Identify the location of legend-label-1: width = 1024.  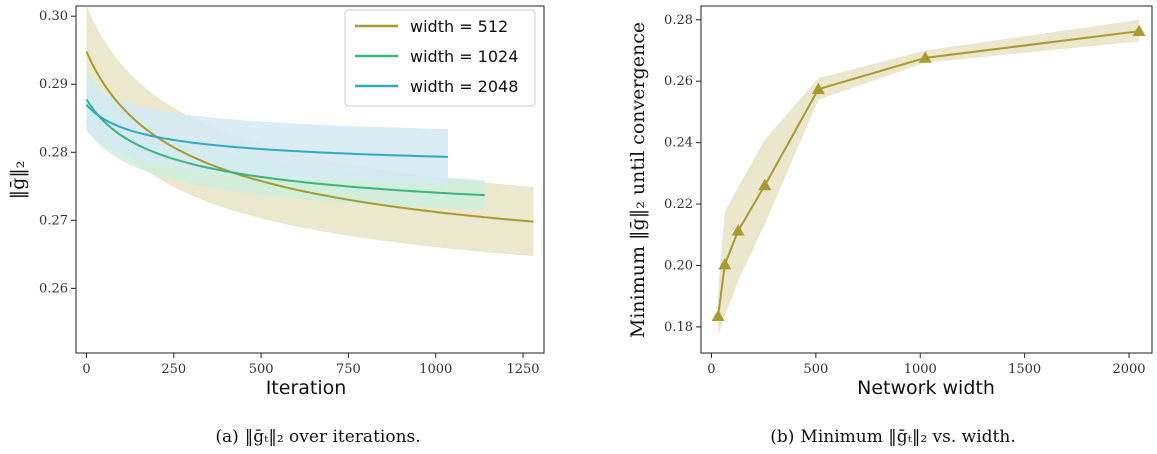
(464, 56).